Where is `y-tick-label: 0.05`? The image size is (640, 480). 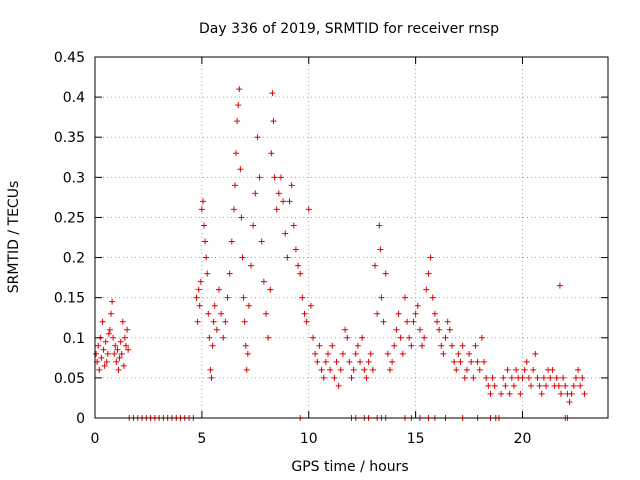
y-tick-label: 0.05 is located at coordinates (69, 379).